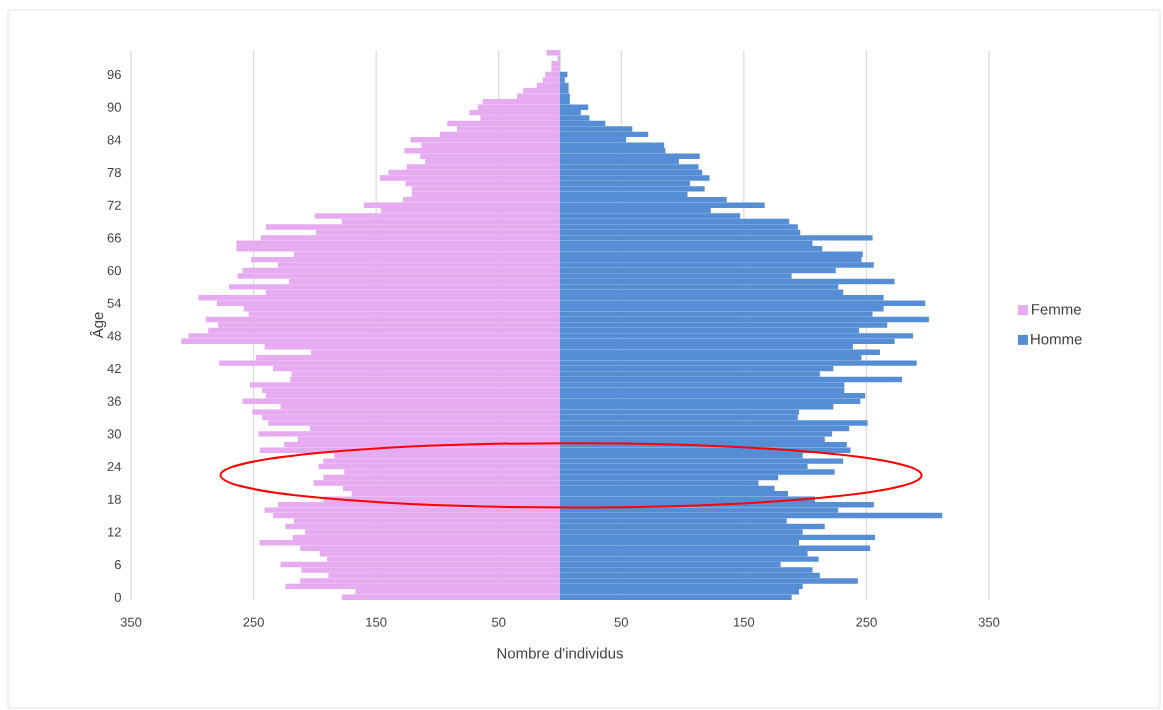  What do you see at coordinates (114, 303) in the screenshot?
I see `y-tick-label: 54` at bounding box center [114, 303].